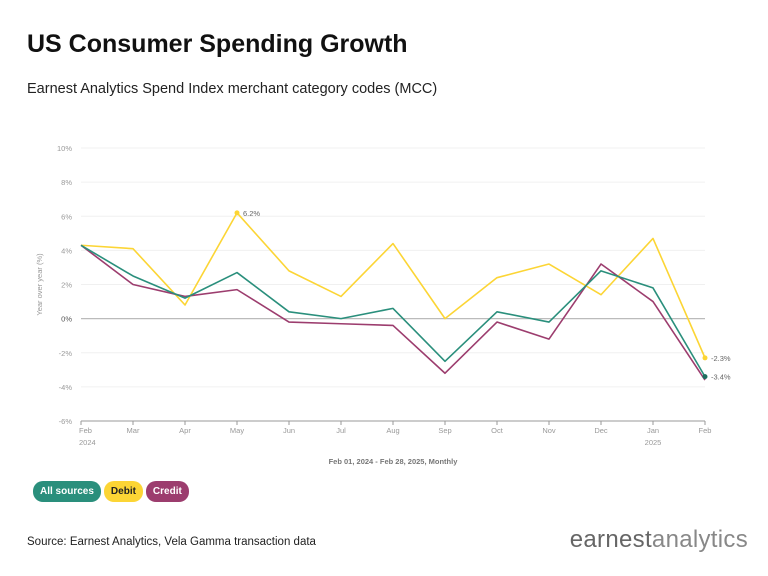 This screenshot has height=576, width=768. What do you see at coordinates (66, 353) in the screenshot?
I see `y-tick-label: -2%` at bounding box center [66, 353].